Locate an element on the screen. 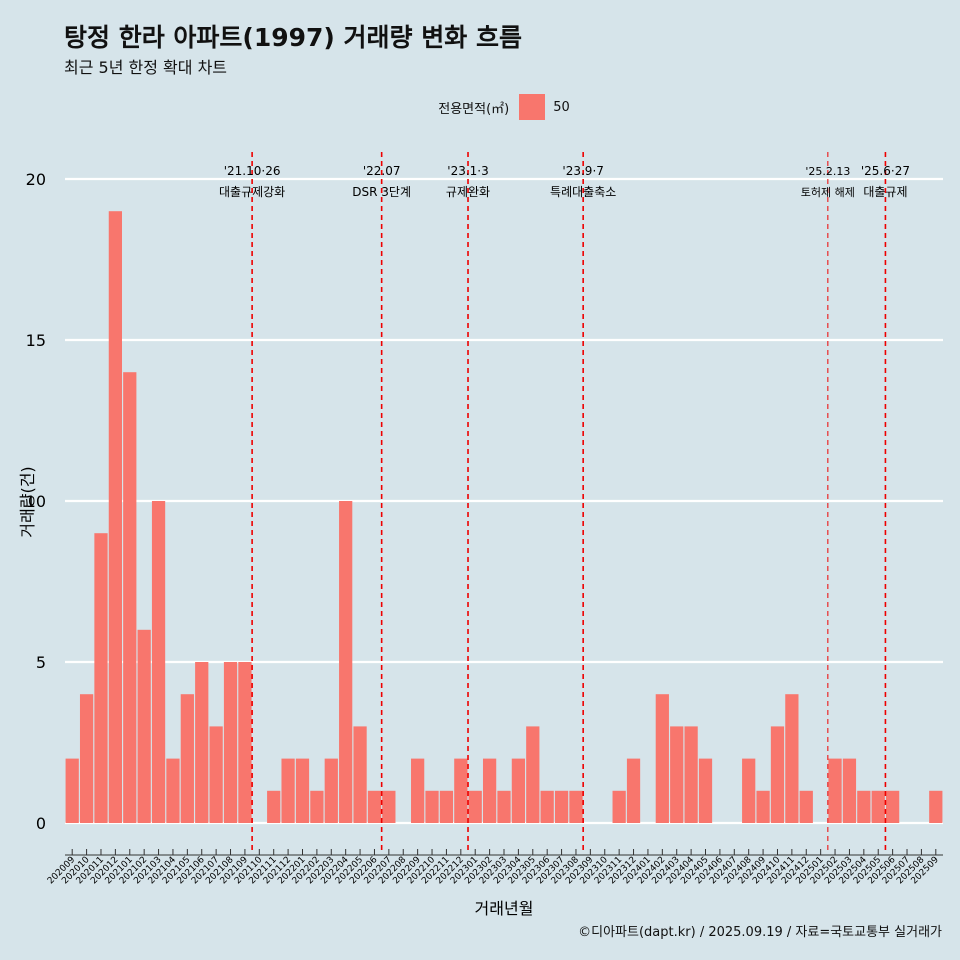 The height and width of the screenshot is (960, 960). y-axis-title: 거래량(건) is located at coordinates (27, 501).